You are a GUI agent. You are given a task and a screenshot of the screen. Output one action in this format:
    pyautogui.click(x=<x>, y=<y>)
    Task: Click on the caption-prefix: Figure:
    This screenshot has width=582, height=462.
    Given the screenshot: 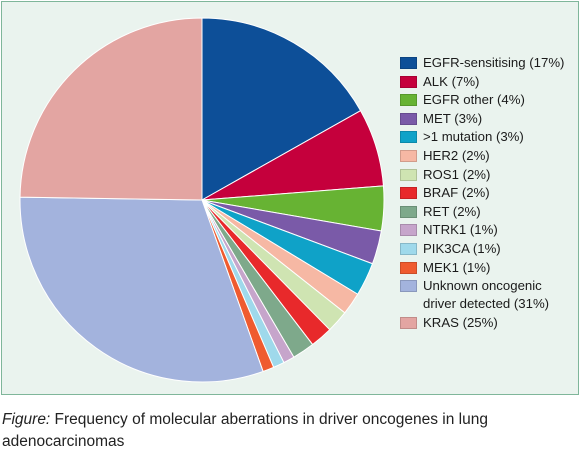 What is the action you would take?
    pyautogui.click(x=26, y=419)
    